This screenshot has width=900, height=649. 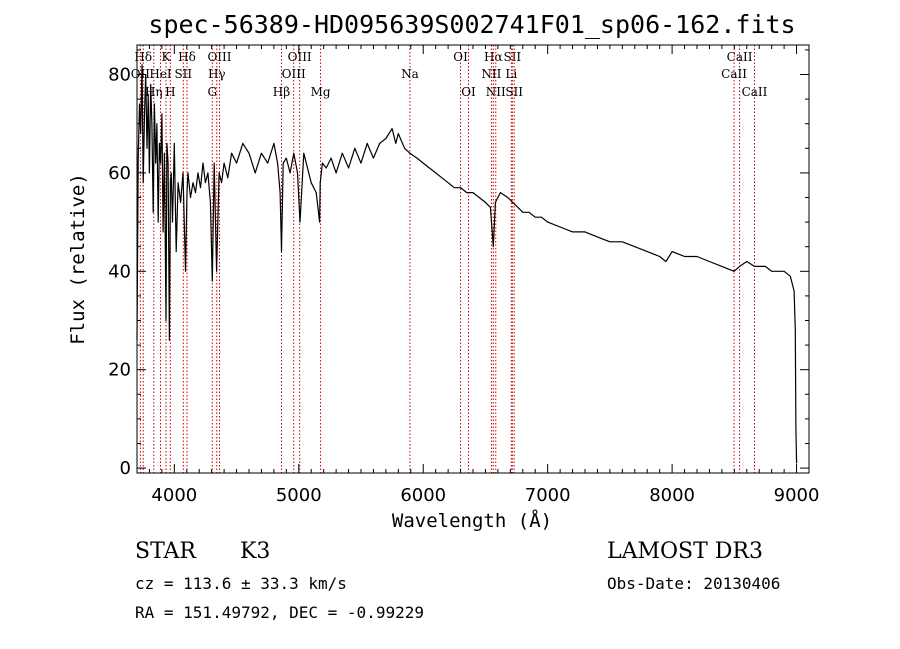 I want to click on line-marker-label-9: OII, so click(x=141, y=74).